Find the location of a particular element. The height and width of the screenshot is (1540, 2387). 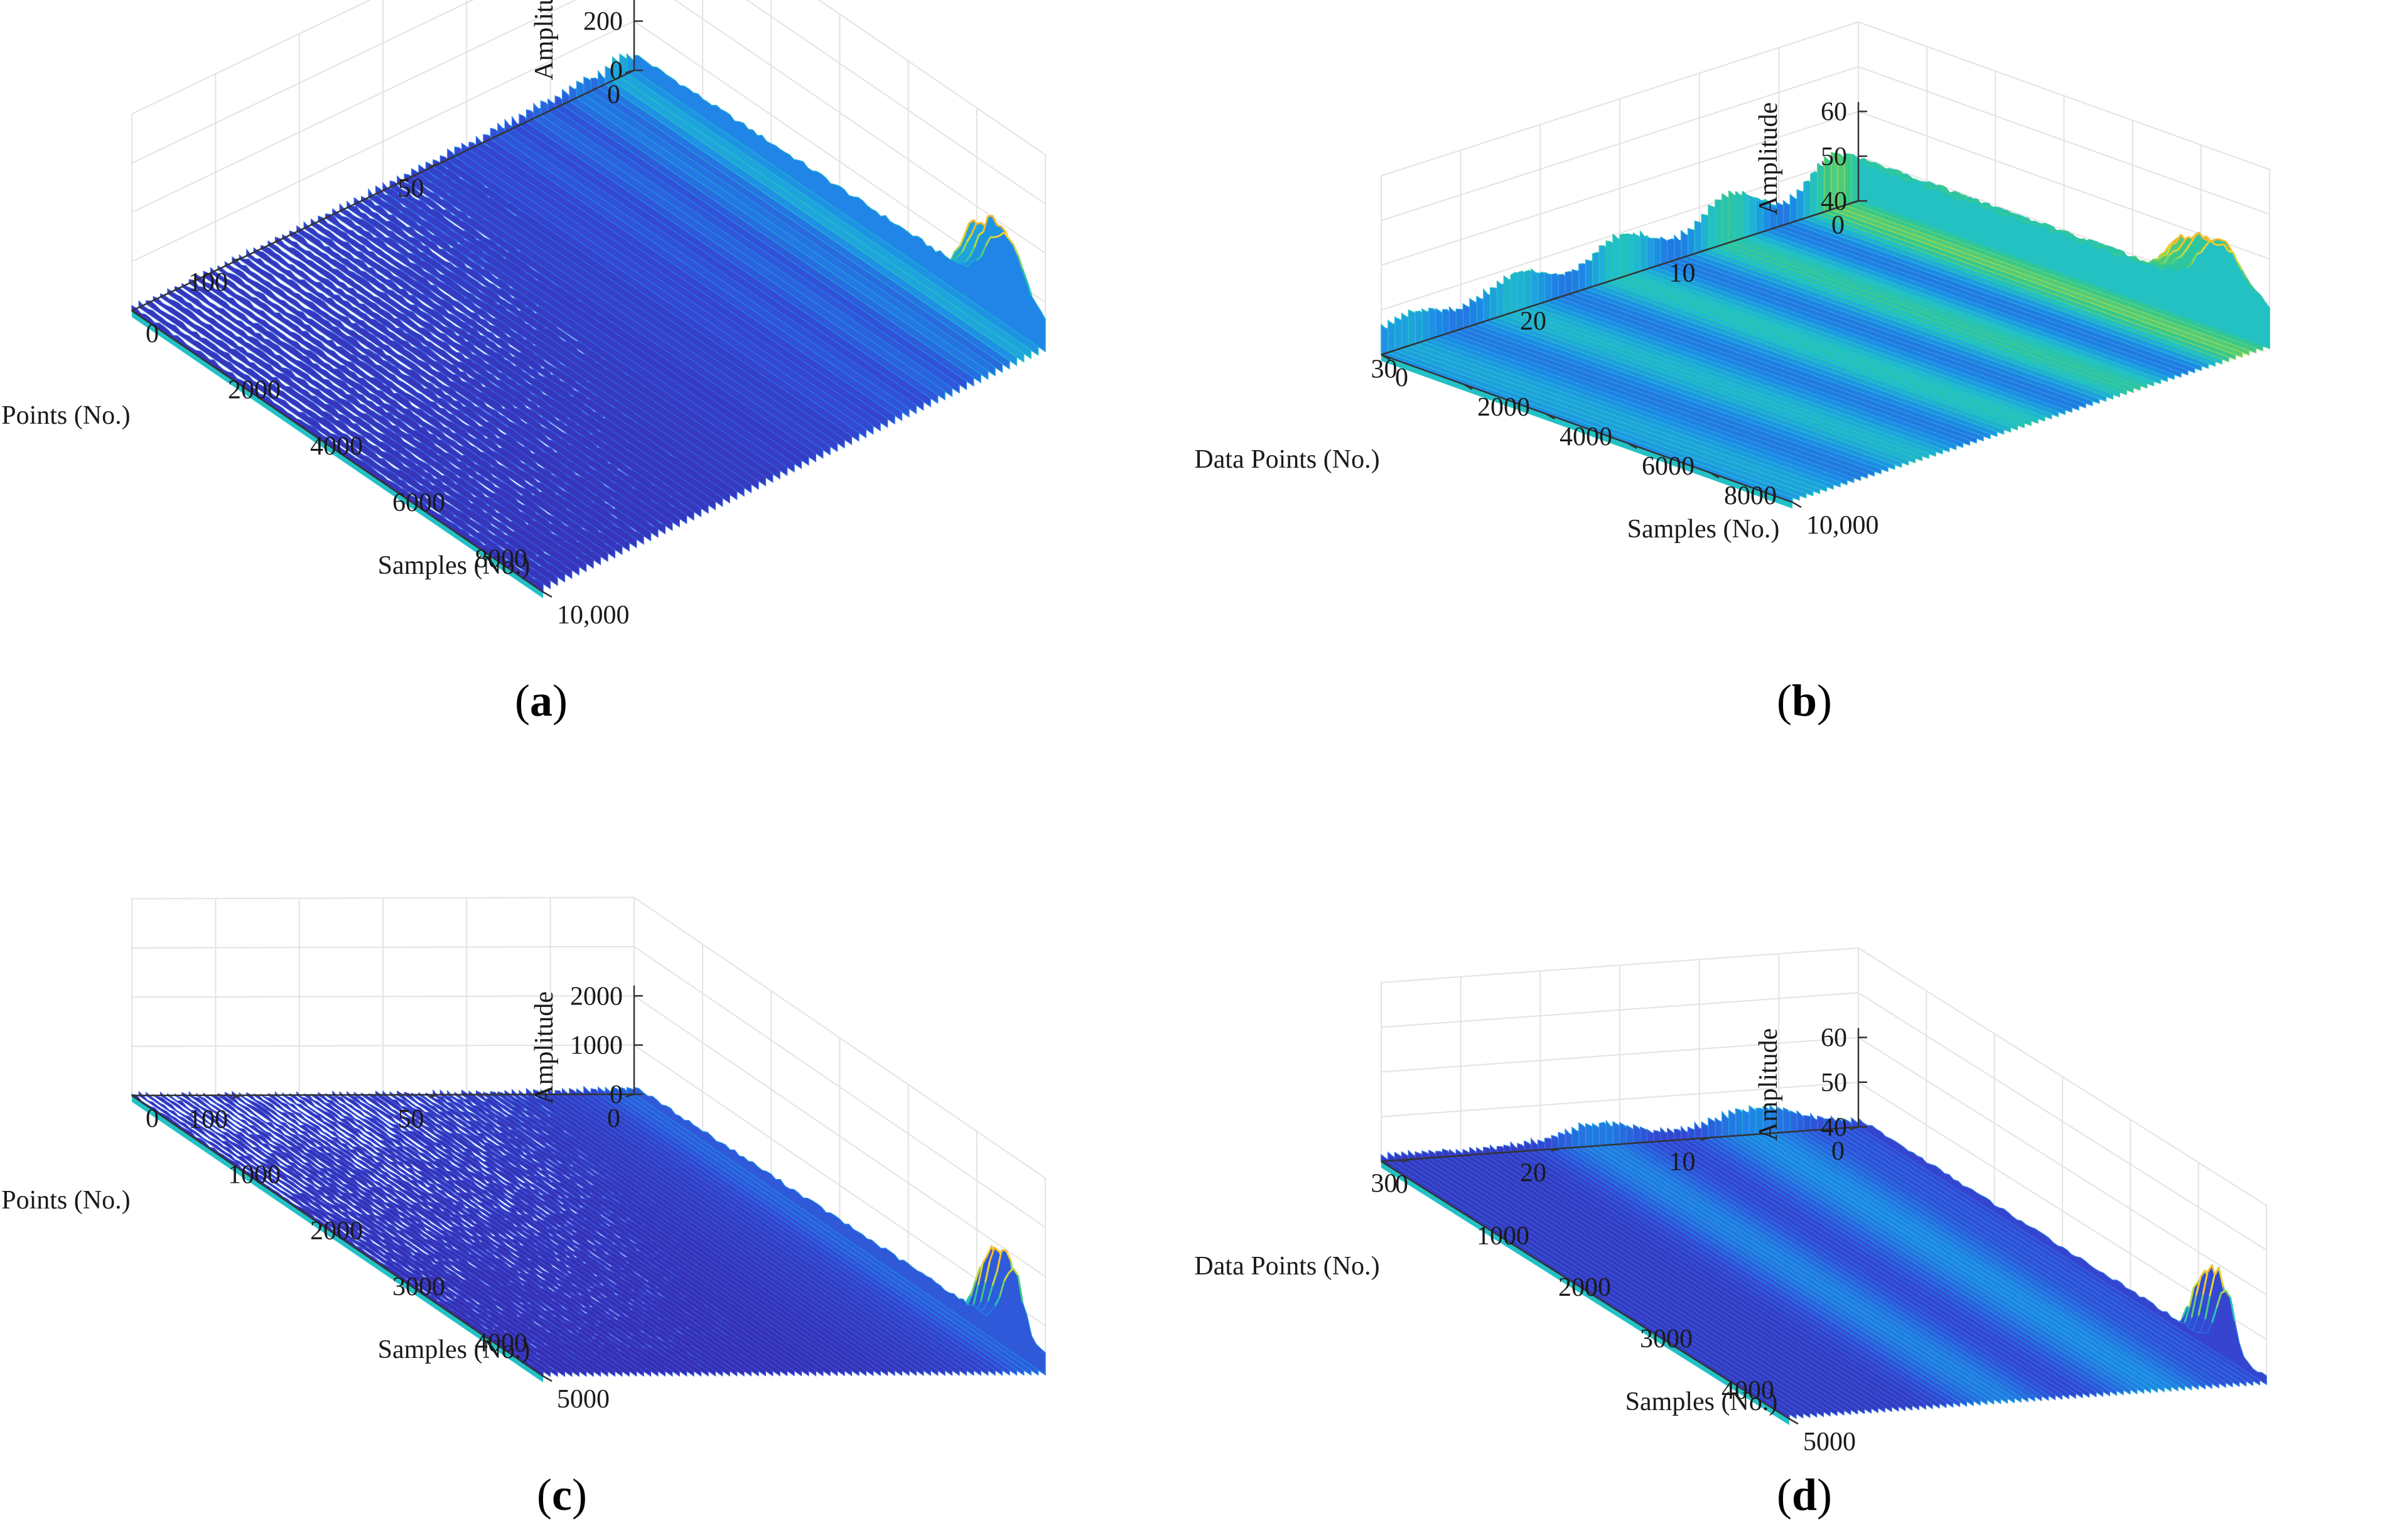

x-tick-label: 0 is located at coordinates (1401, 377).